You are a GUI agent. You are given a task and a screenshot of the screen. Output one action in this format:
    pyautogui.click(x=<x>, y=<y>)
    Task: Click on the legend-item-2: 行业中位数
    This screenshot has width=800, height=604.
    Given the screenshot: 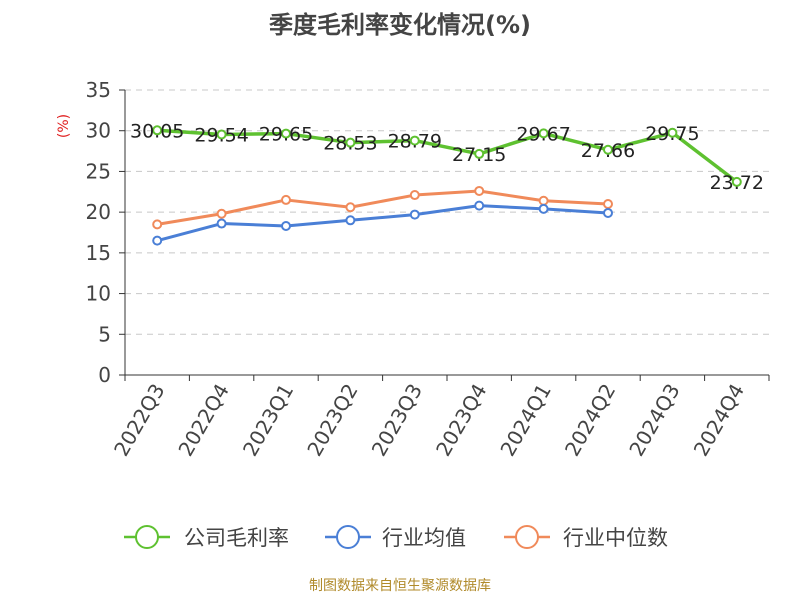 What is the action you would take?
    pyautogui.click(x=586, y=537)
    